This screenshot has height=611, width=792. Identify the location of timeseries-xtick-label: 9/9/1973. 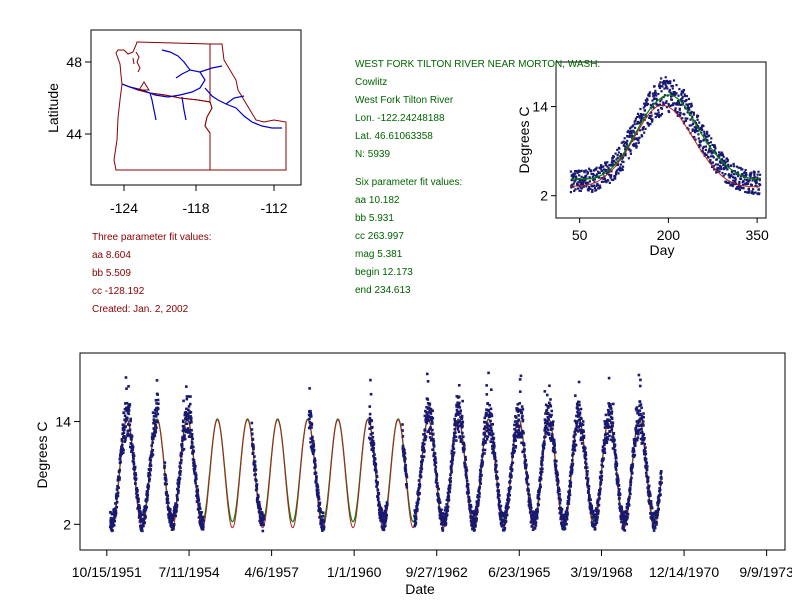
(765, 572).